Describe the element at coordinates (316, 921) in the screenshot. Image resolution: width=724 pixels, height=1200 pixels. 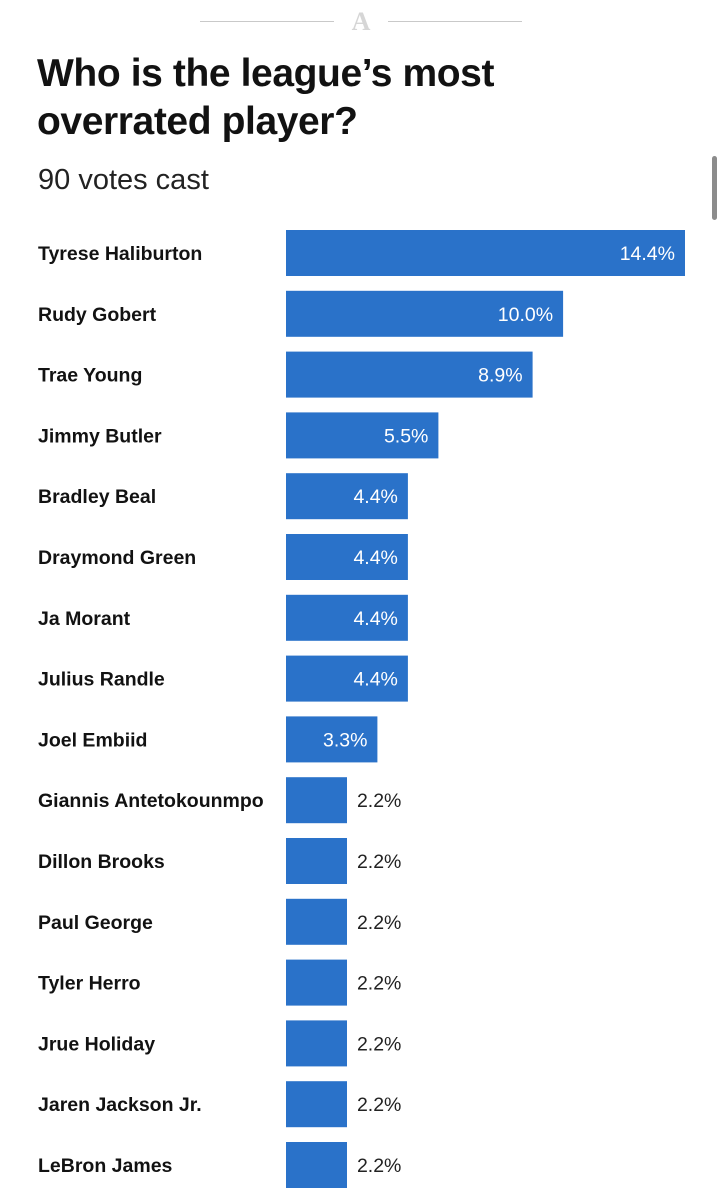
I see `bar-paul-george` at that location.